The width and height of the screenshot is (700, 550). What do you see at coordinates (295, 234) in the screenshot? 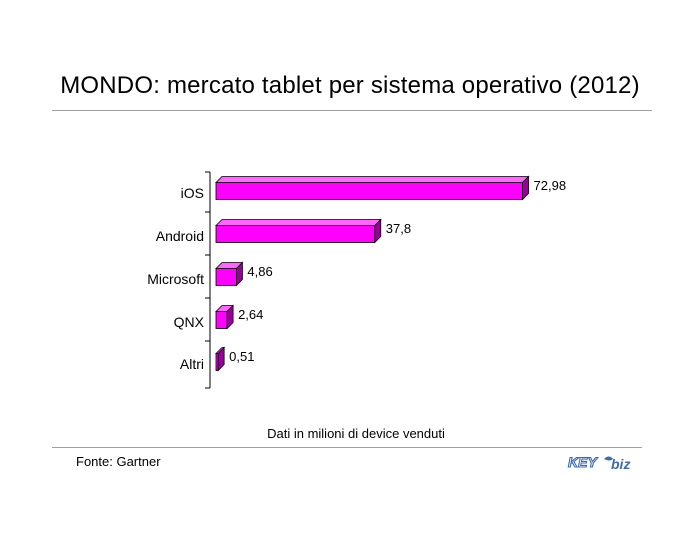
I see `bar-front-android` at bounding box center [295, 234].